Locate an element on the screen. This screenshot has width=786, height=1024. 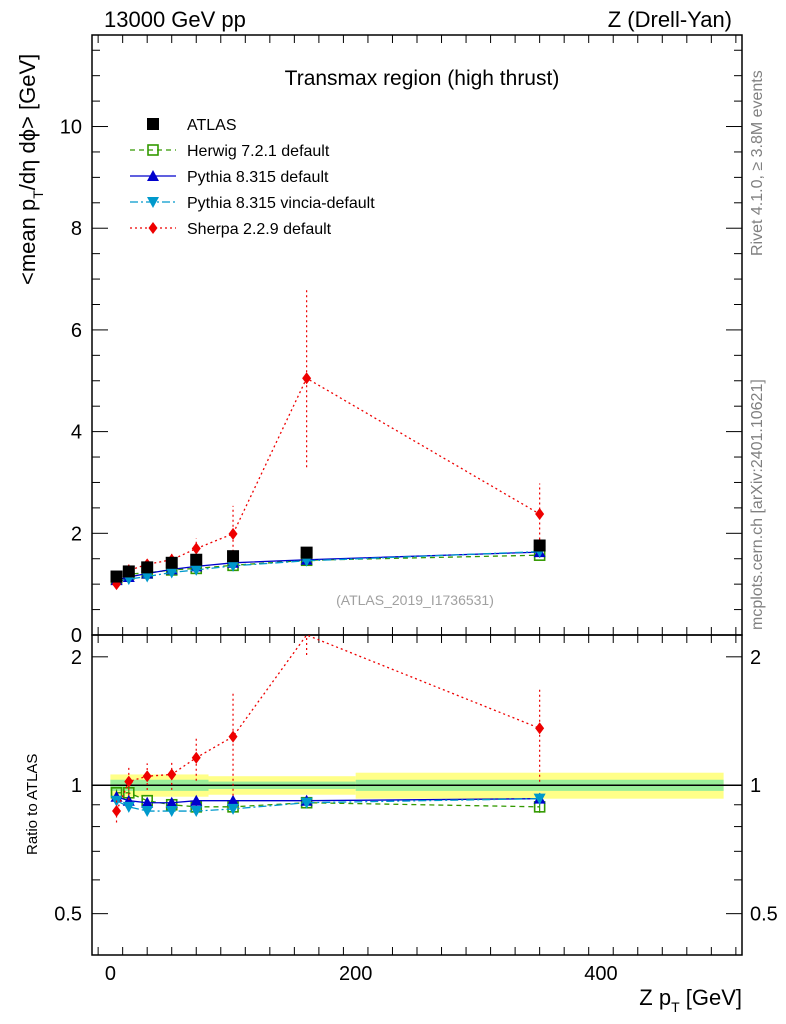
legend-marker-atlas is located at coordinates (153, 124).